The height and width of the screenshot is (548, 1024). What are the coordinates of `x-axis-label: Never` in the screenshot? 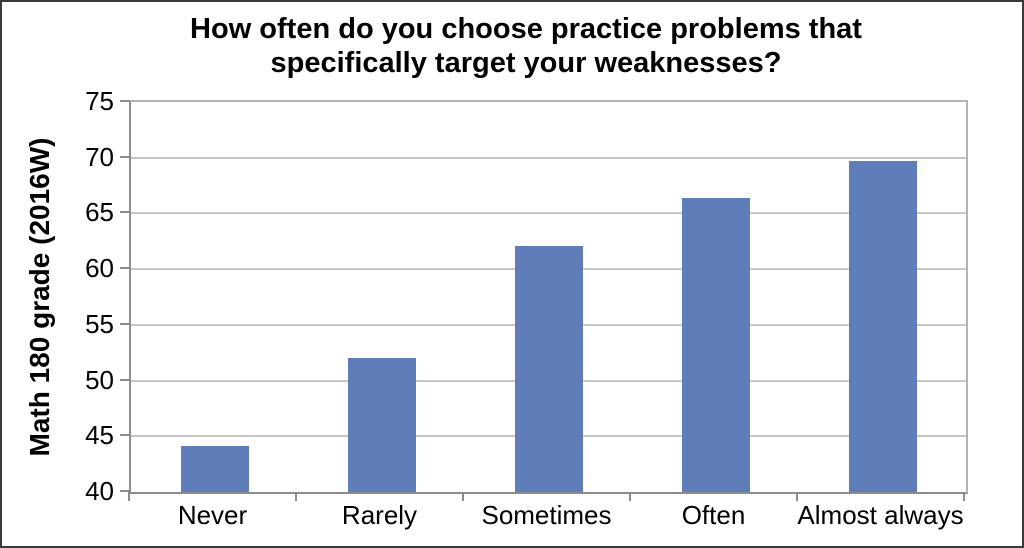 It's located at (212, 515).